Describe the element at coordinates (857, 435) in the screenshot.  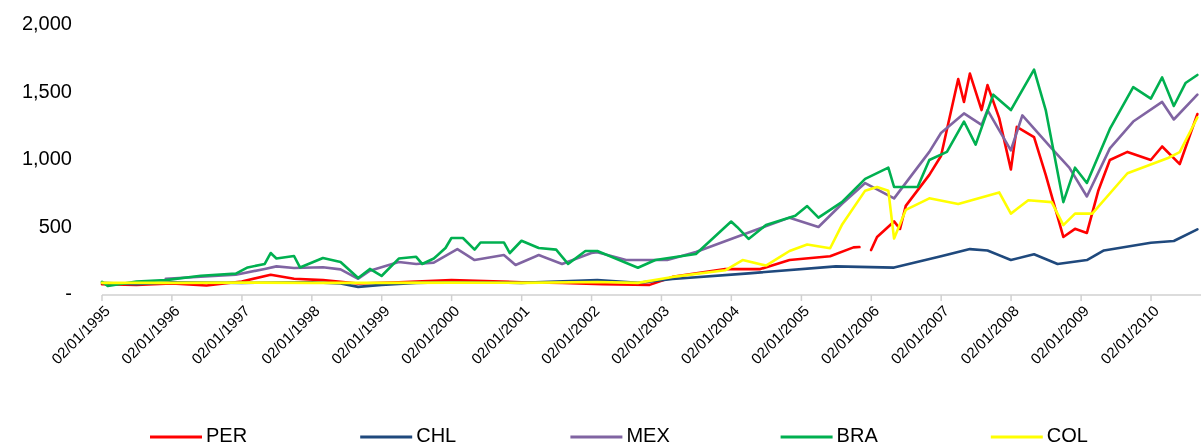
I see `legend-label: BRA` at that location.